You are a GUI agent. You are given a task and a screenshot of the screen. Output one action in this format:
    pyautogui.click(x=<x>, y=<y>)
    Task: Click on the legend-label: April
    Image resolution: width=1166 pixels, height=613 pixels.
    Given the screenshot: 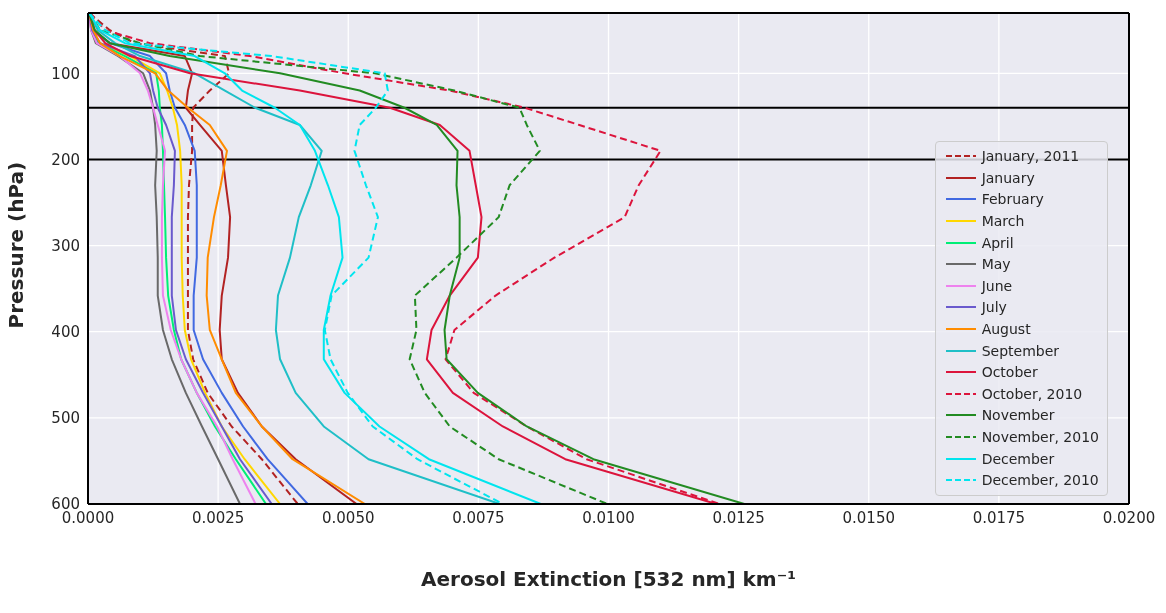 What is the action you would take?
    pyautogui.click(x=997, y=242)
    